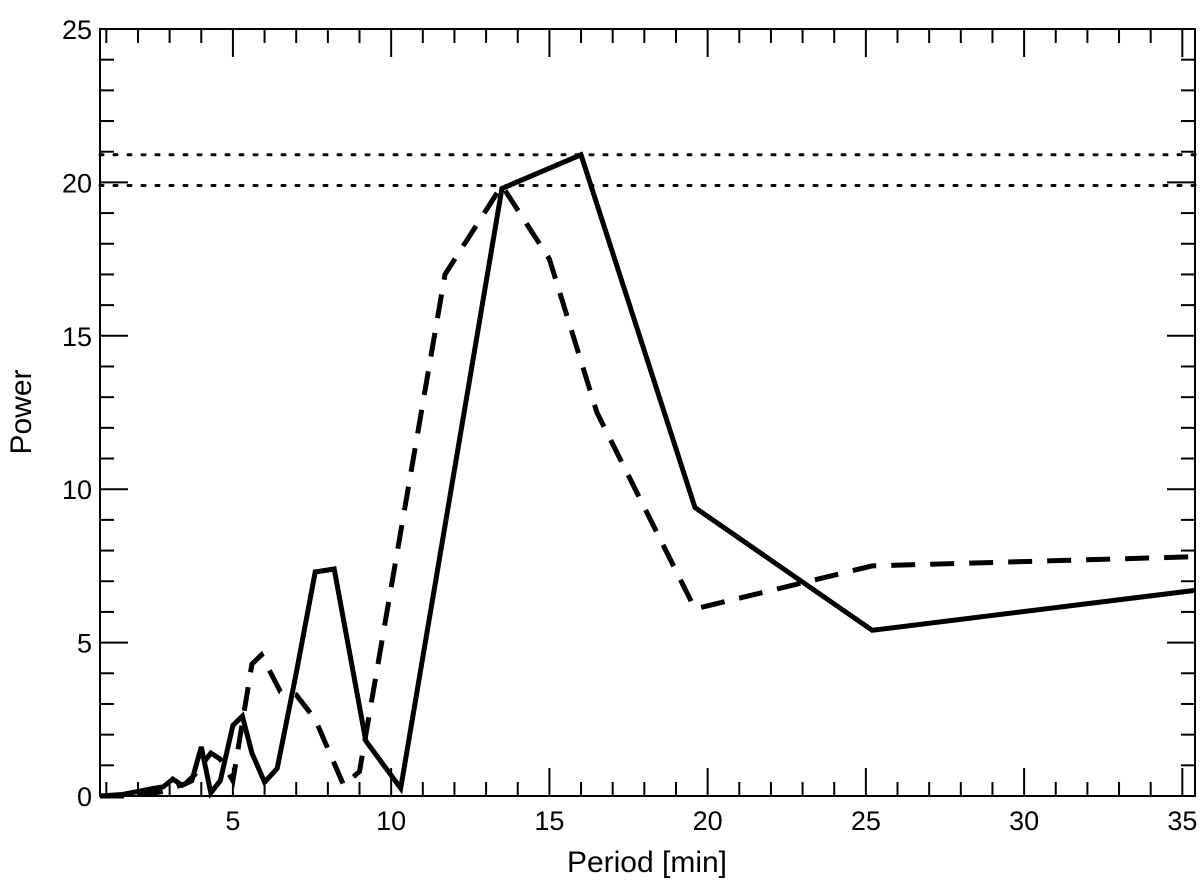 The height and width of the screenshot is (884, 1200). What do you see at coordinates (84, 644) in the screenshot?
I see `y-tick-label: 5` at bounding box center [84, 644].